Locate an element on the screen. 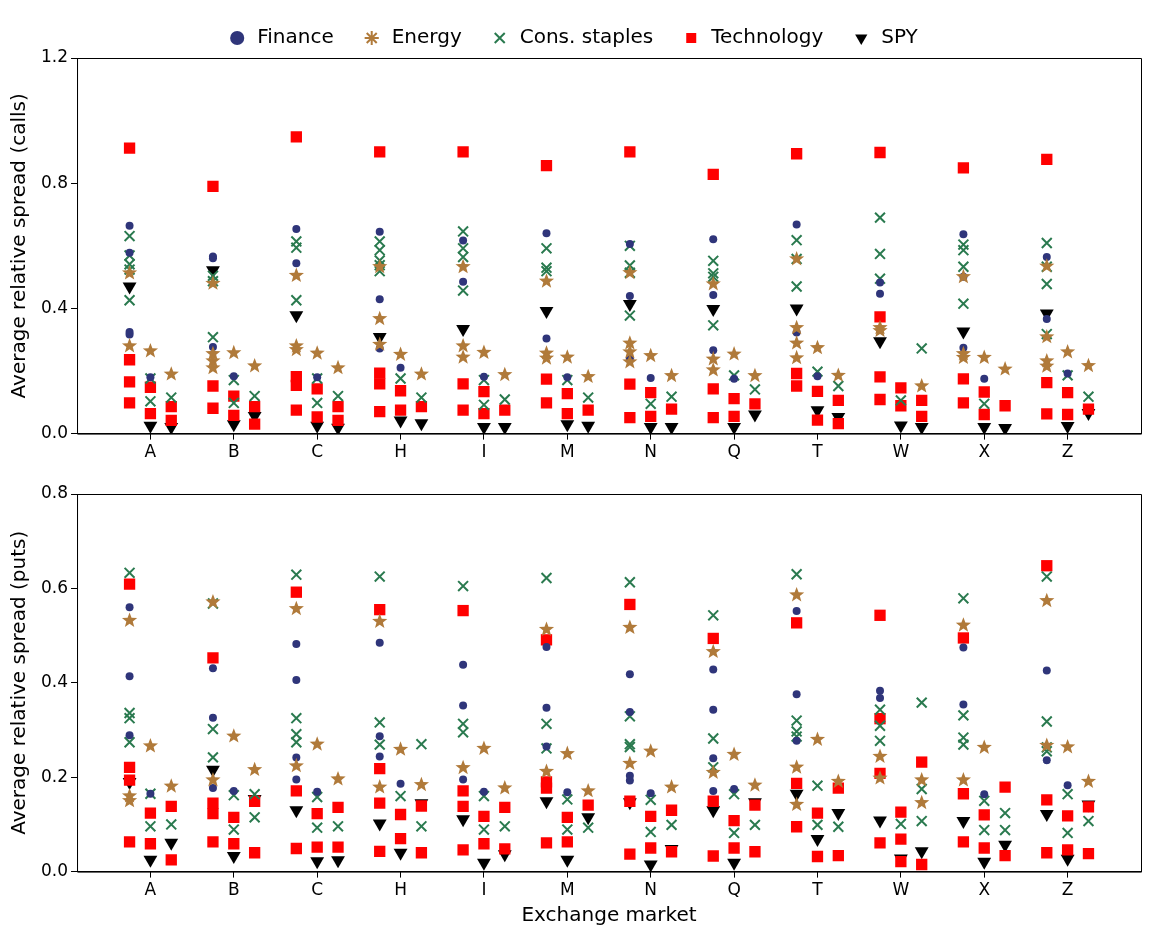  legend-label: Technology is located at coordinates (767, 36).